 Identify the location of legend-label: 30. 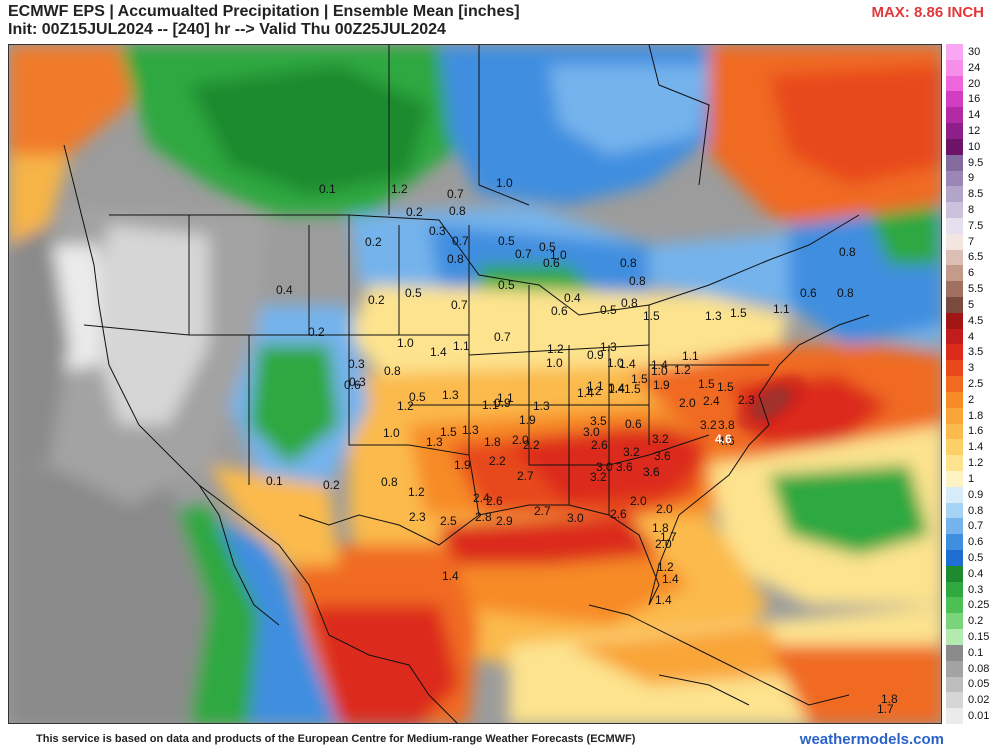
(974, 51).